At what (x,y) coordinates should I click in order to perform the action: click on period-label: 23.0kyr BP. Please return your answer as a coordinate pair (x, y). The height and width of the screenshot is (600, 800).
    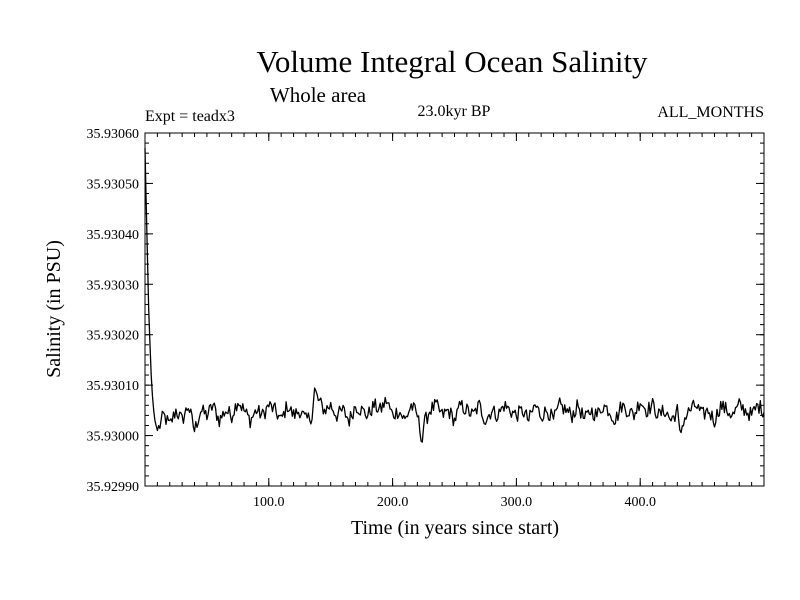
    Looking at the image, I should click on (454, 111).